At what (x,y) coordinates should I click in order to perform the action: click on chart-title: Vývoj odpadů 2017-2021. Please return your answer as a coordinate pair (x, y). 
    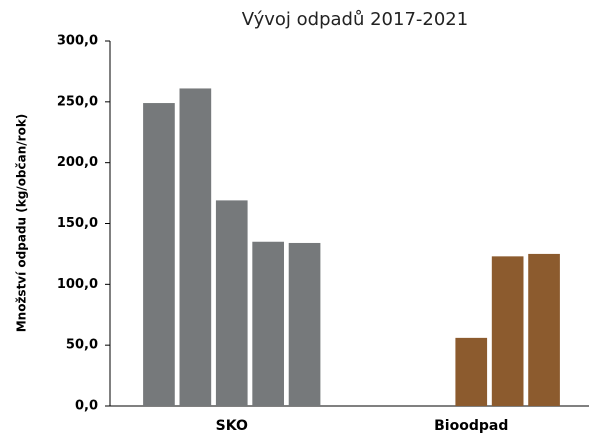
    Looking at the image, I should click on (355, 19).